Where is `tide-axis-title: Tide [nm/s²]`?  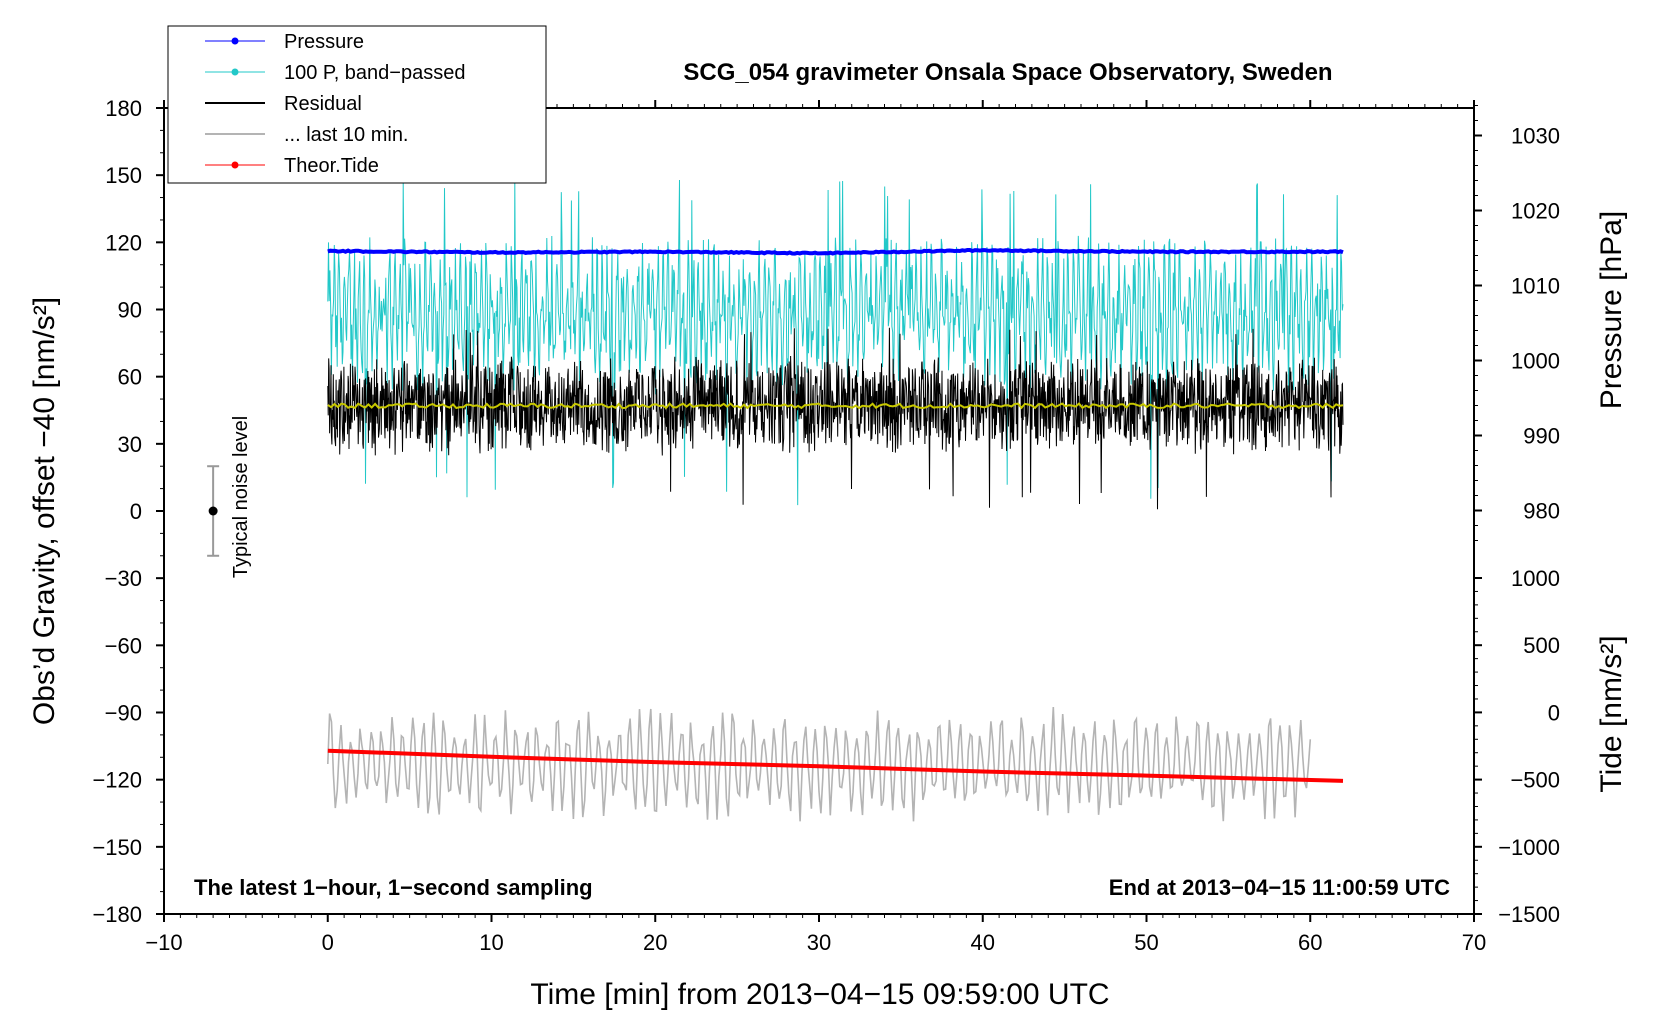
tide-axis-title: Tide [nm/s²] is located at coordinates (1611, 713).